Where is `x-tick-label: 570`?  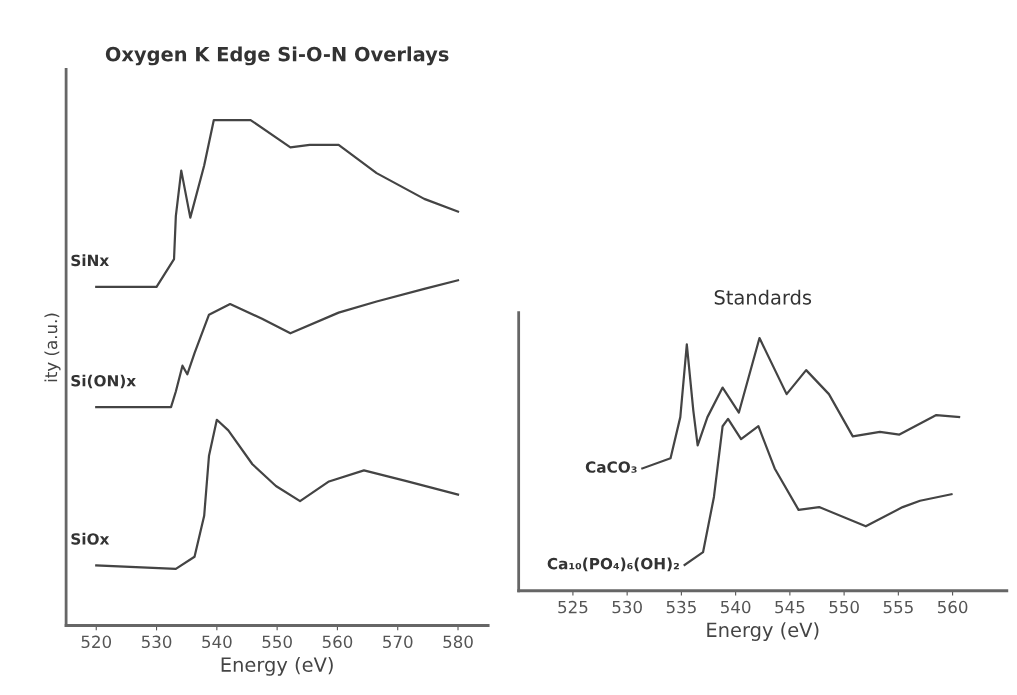 x-tick-label: 570 is located at coordinates (398, 642).